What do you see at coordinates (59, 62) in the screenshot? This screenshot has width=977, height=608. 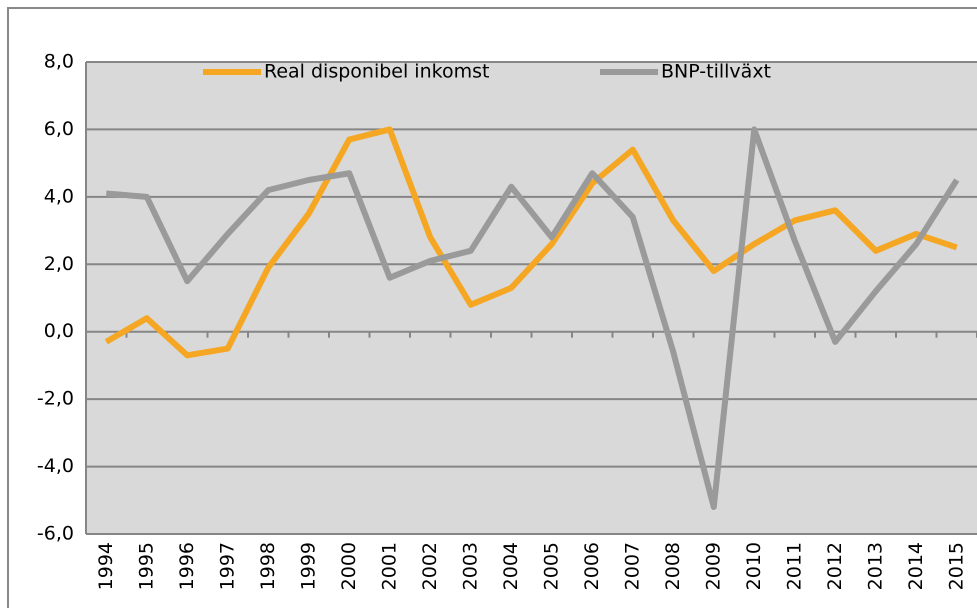 I see `y-tick-label: 8,0` at bounding box center [59, 62].